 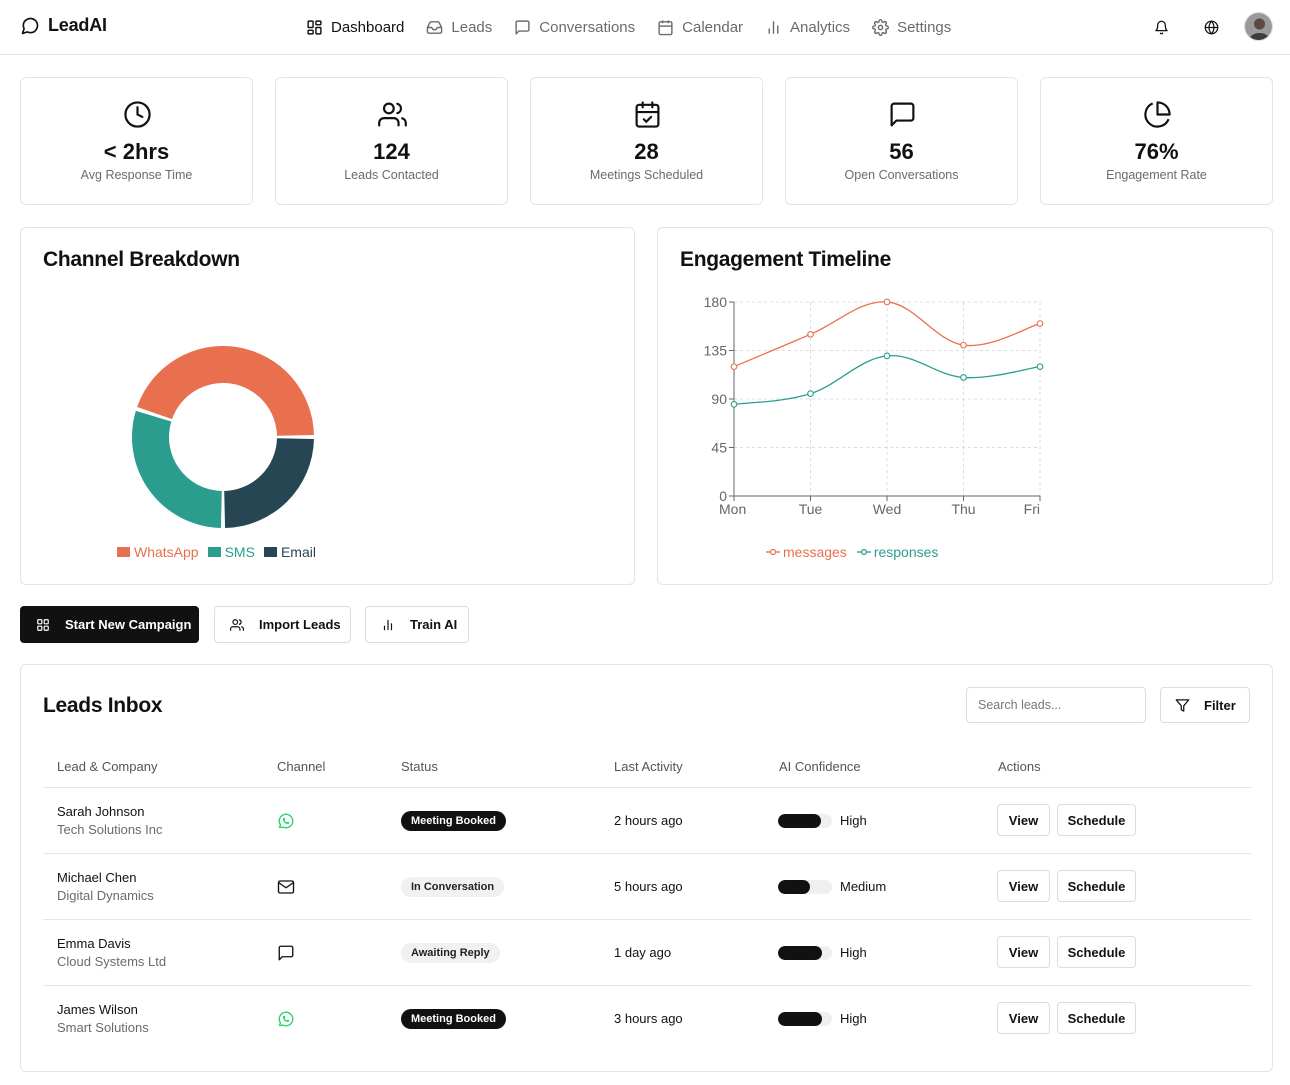 I want to click on import-leads-button: Import Leads, so click(x=282, y=624).